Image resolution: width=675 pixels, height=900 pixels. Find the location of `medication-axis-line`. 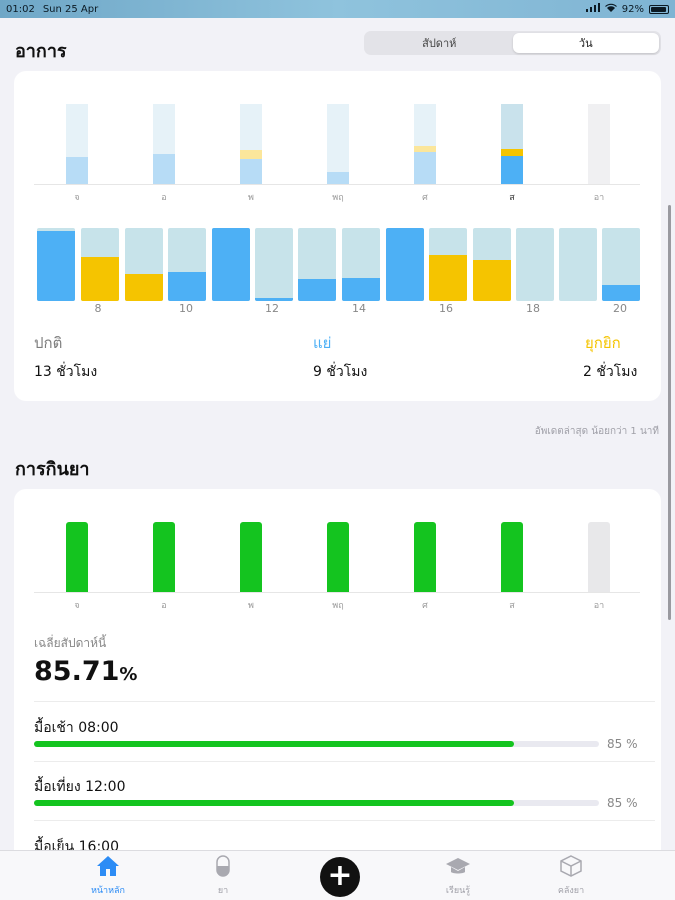

medication-axis-line is located at coordinates (337, 592).